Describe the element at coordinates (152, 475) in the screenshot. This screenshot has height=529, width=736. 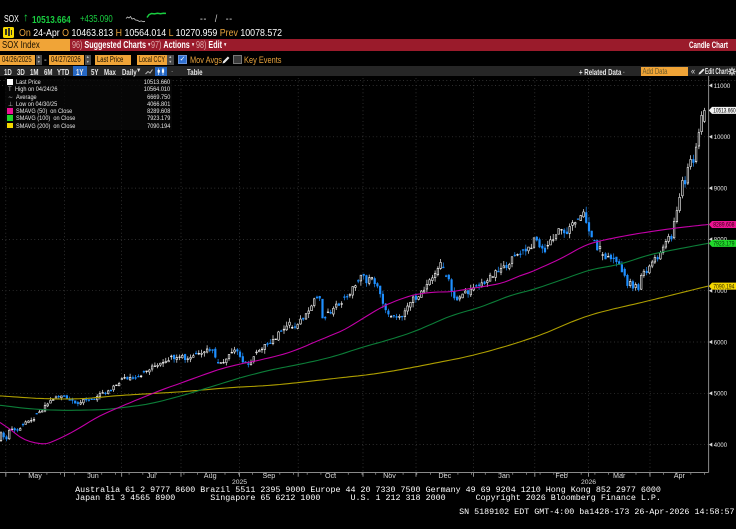
I see `svg-text: Jul` at that location.